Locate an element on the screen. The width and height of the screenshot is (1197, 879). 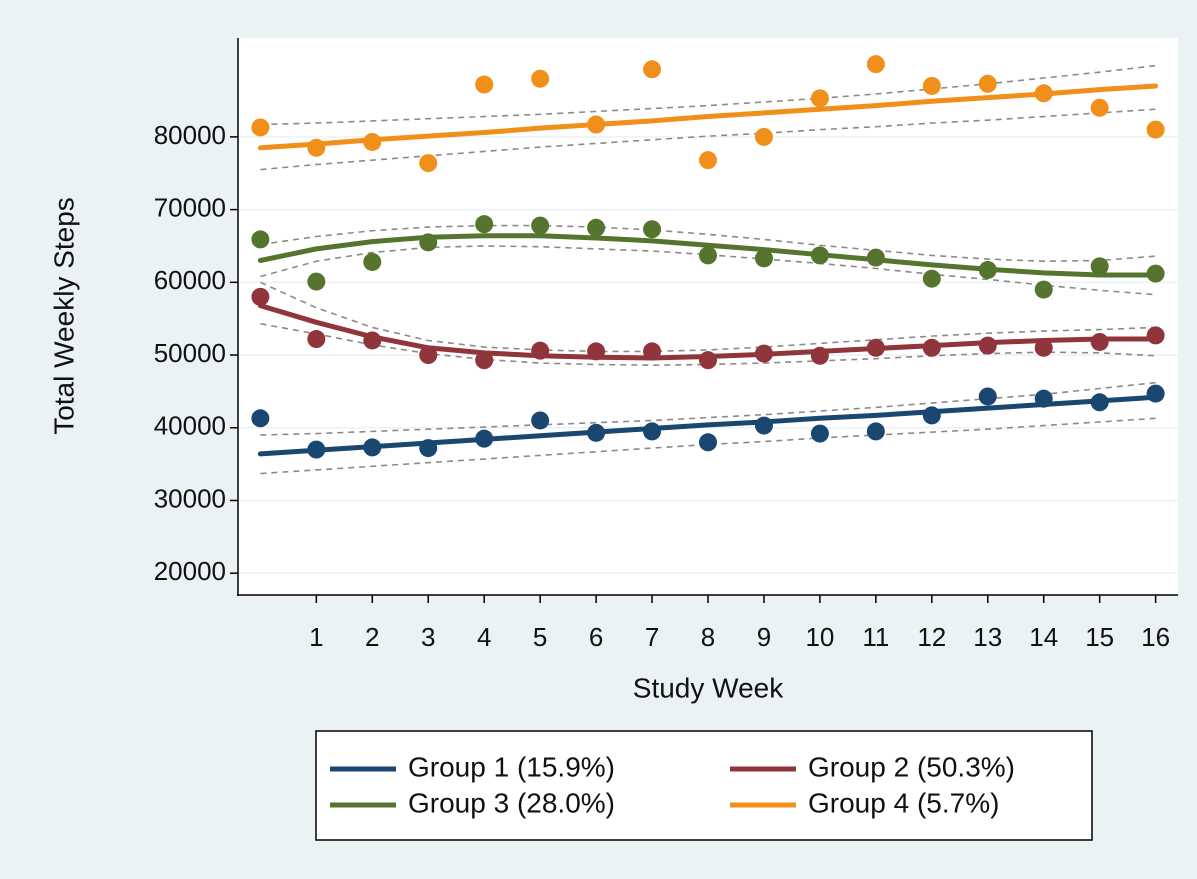
y-tick-label: 20000 is located at coordinates (190, 571).